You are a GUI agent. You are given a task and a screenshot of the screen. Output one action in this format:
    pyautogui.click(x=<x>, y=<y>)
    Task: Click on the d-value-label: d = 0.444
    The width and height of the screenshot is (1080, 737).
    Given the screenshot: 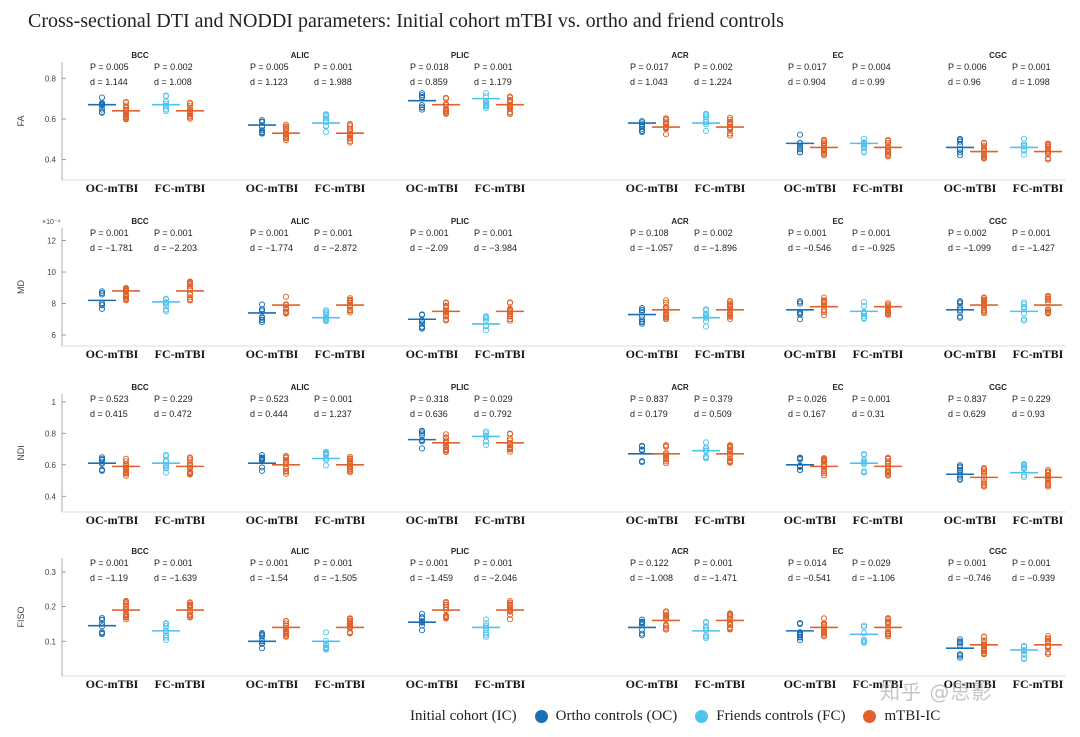 What is the action you would take?
    pyautogui.click(x=269, y=414)
    